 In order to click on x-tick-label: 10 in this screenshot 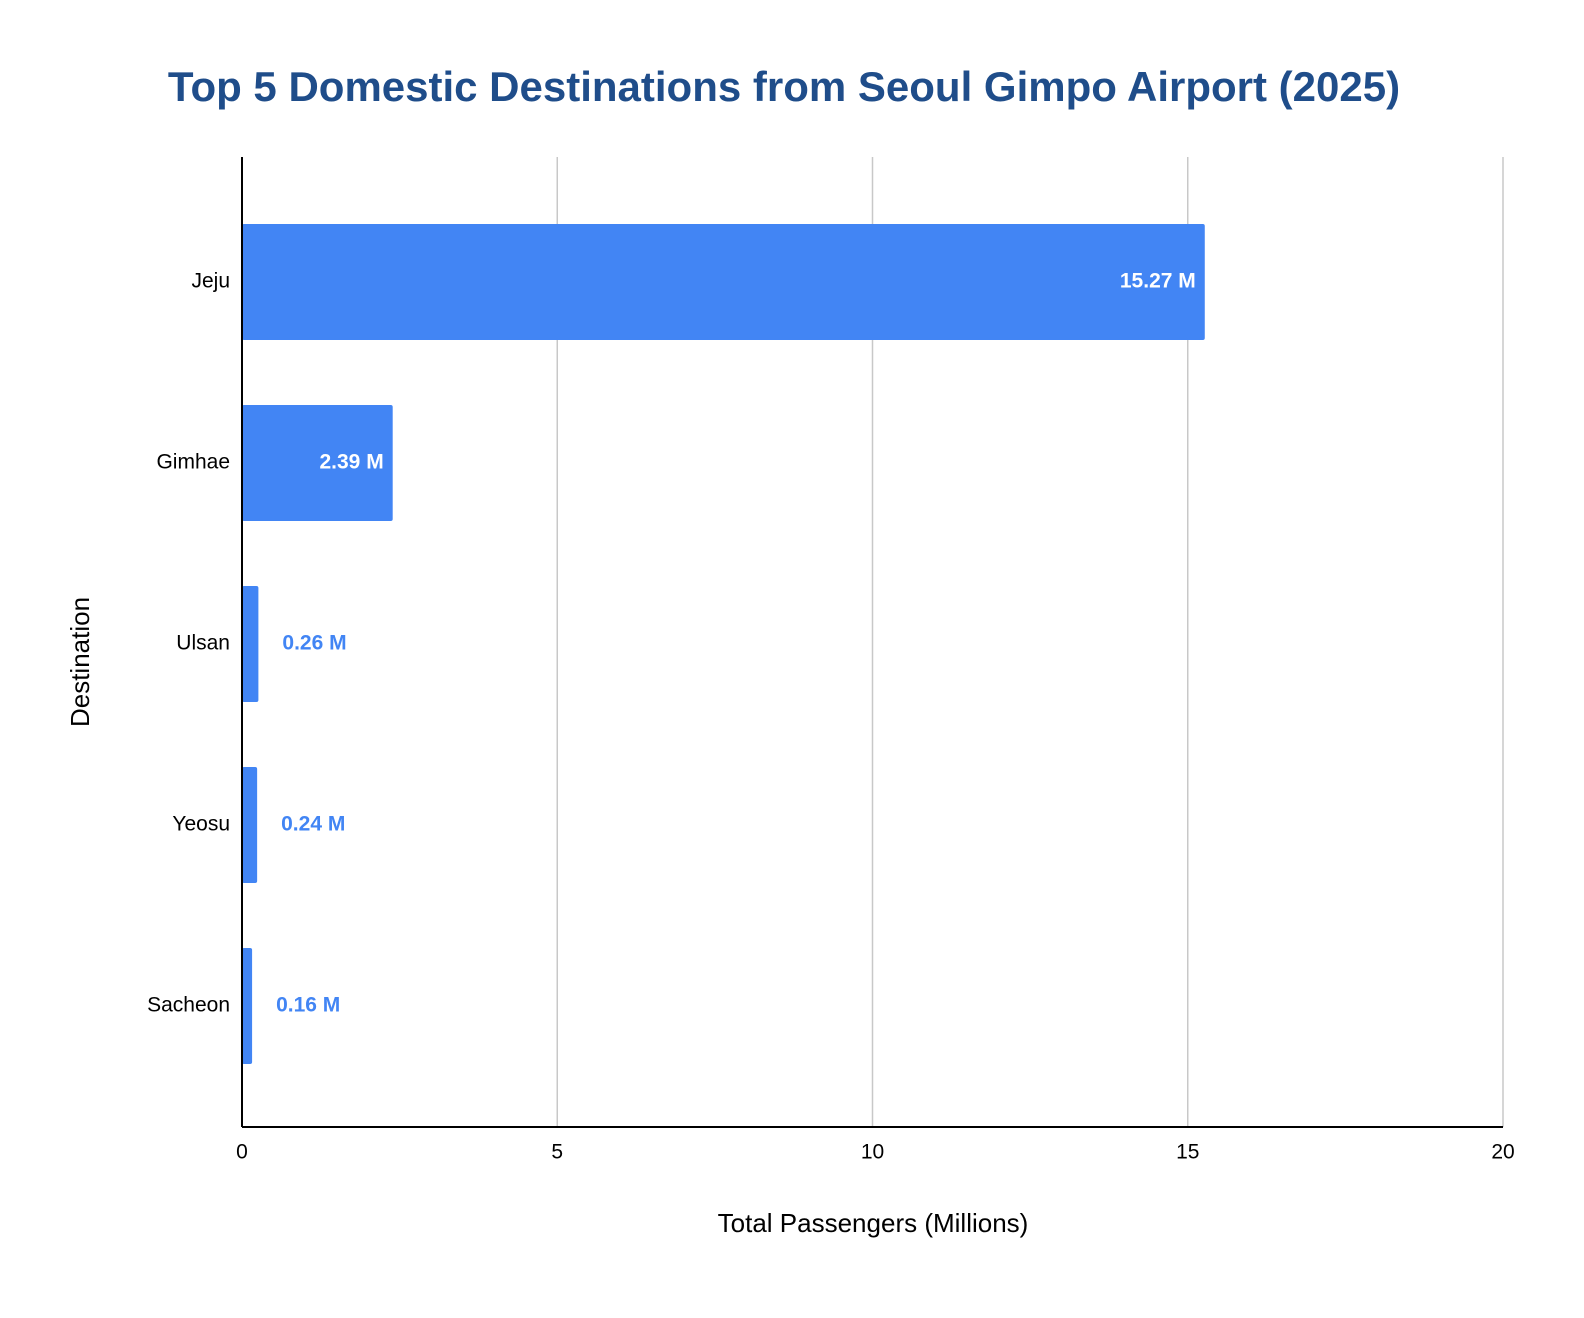, I will do `click(872, 1152)`.